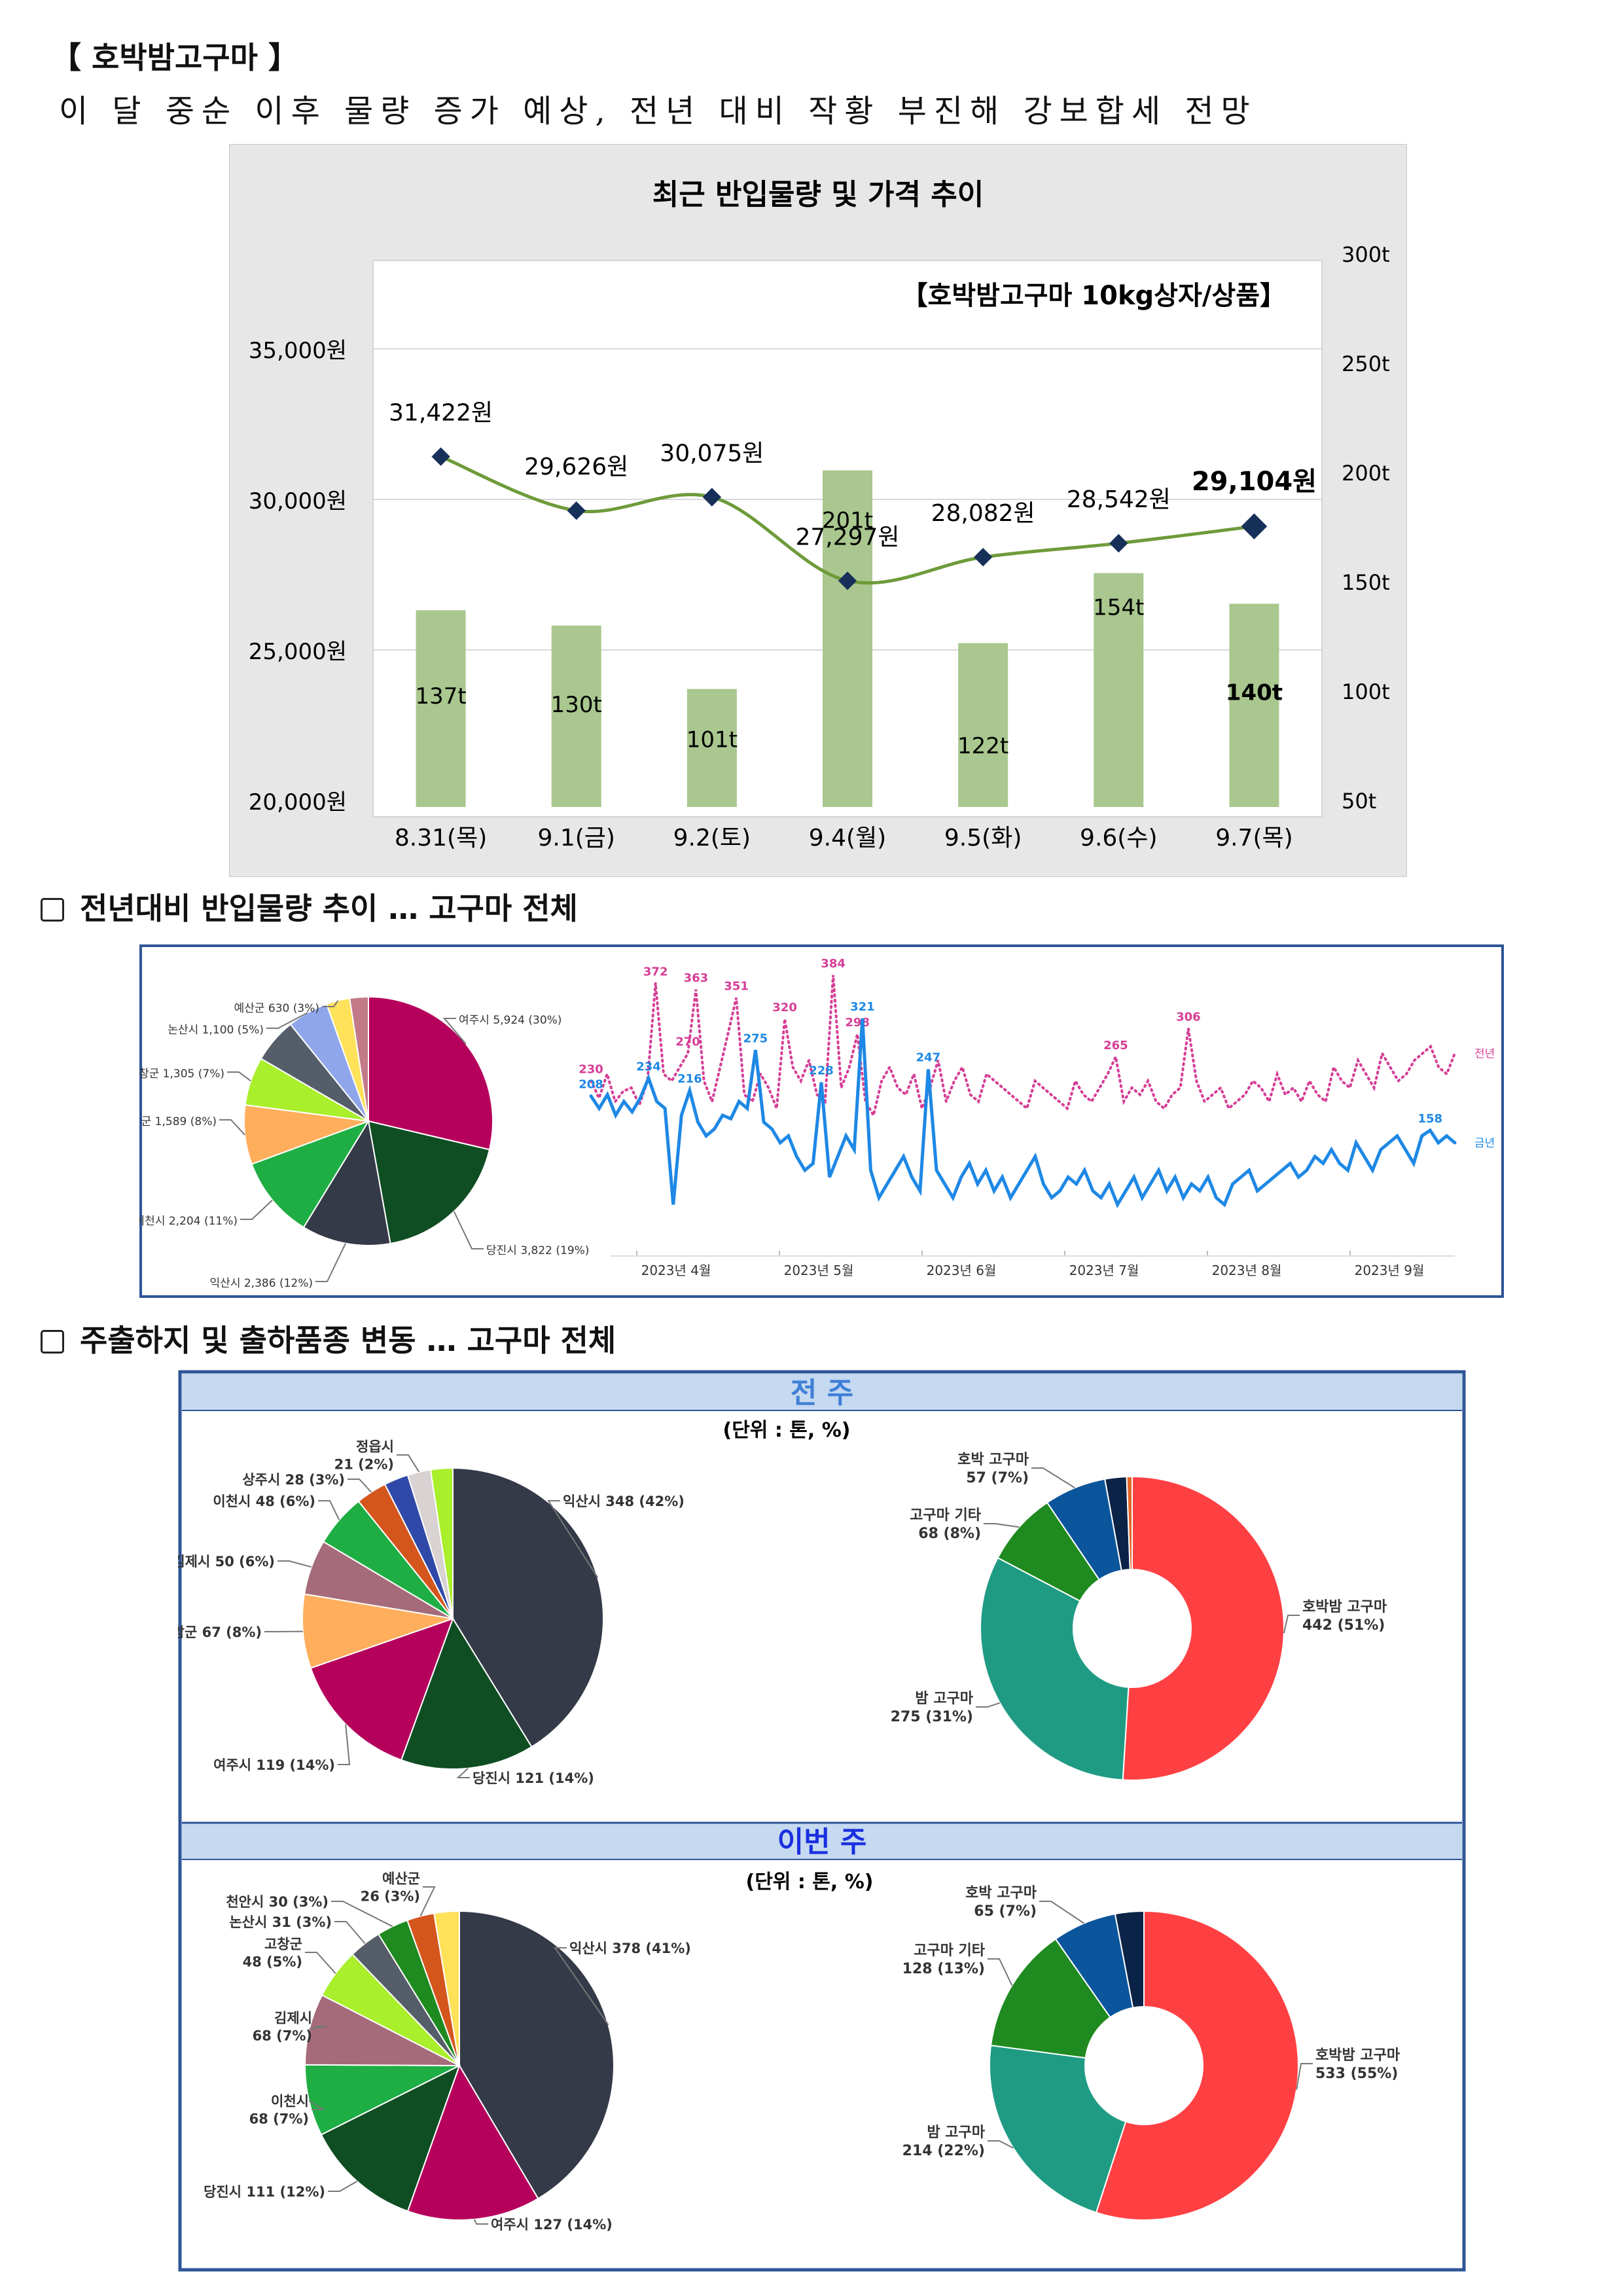 The width and height of the screenshot is (1623, 2296). I want to click on data-label: 275, so click(755, 1038).